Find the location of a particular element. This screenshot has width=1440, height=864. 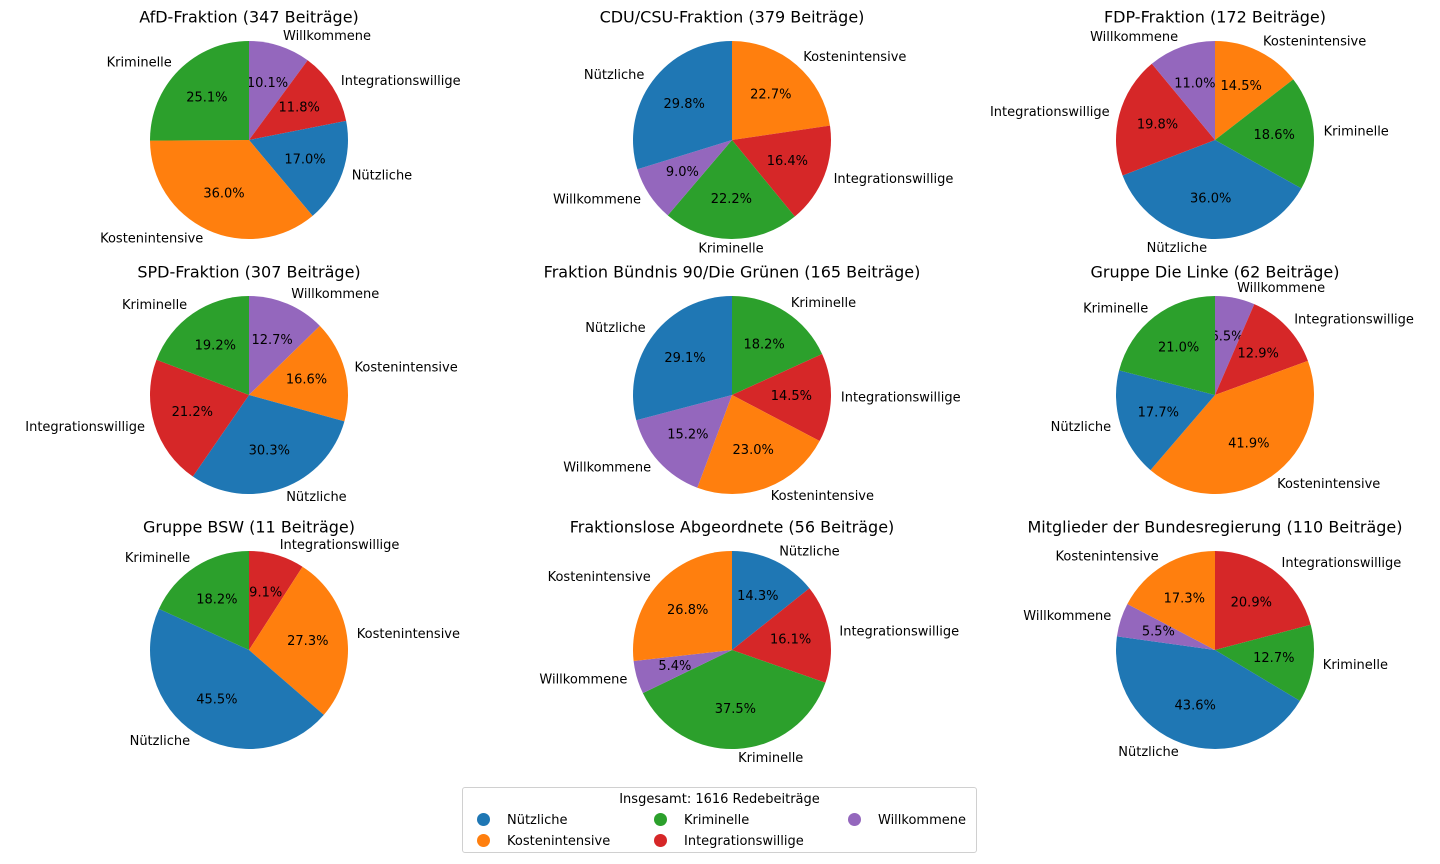

legend-title: Insgesamt: 1616 Redebeiträge is located at coordinates (719, 799).